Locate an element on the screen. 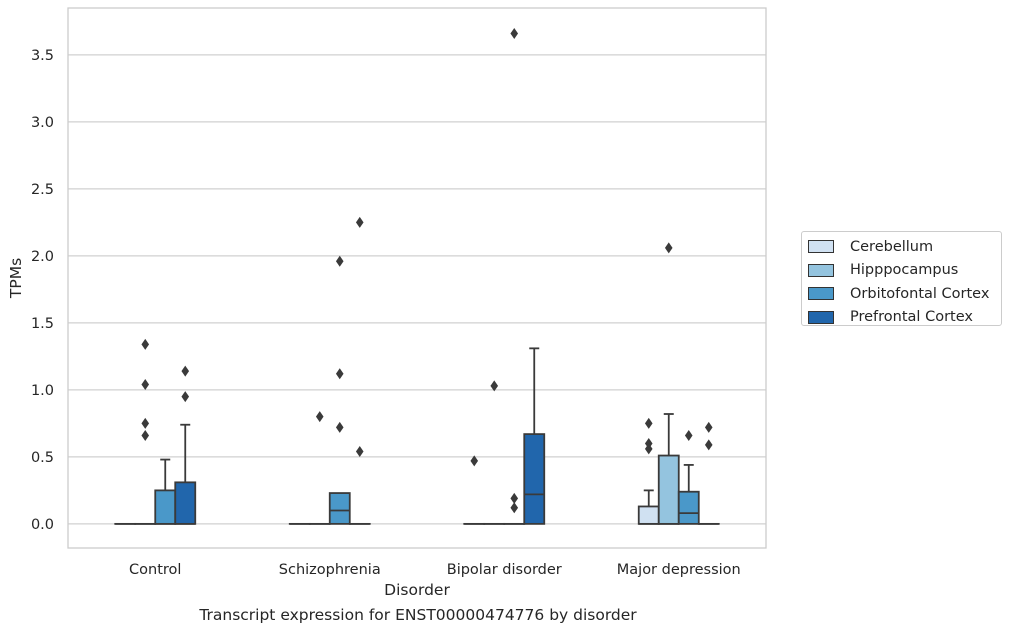 The height and width of the screenshot is (634, 1014). y-tick-label: 2.5 is located at coordinates (42, 190).